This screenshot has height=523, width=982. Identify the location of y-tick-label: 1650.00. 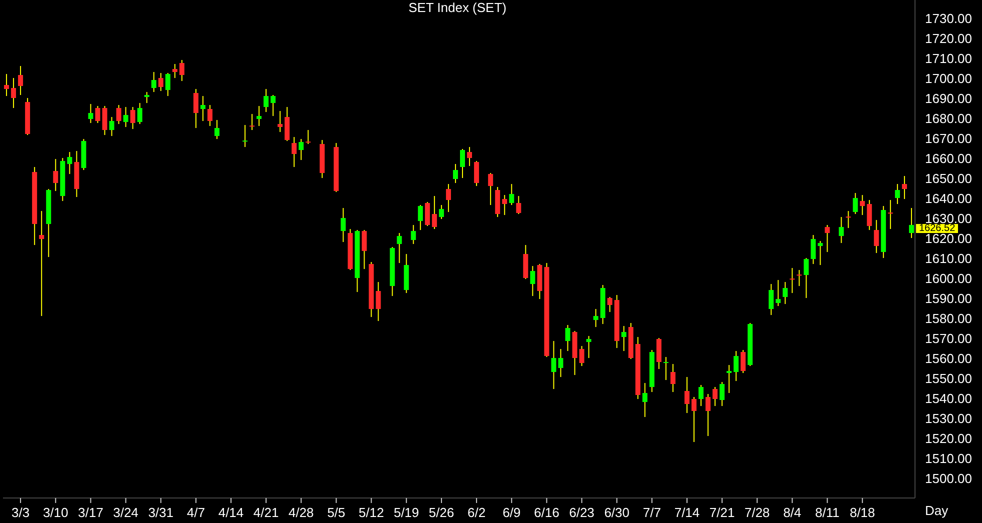
(948, 178).